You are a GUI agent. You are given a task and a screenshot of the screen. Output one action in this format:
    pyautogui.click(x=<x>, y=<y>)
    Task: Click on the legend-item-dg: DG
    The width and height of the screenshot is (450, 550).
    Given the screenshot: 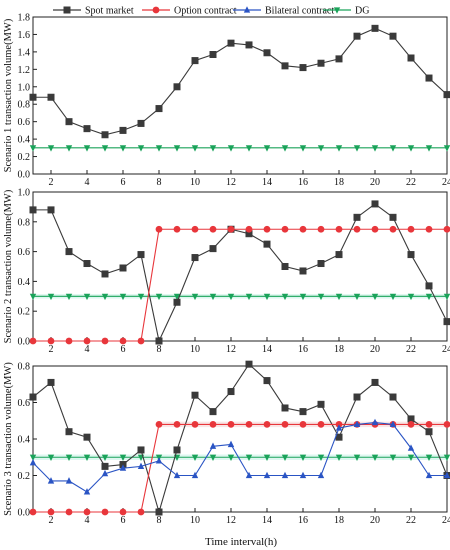 What is the action you would take?
    pyautogui.click(x=346, y=11)
    